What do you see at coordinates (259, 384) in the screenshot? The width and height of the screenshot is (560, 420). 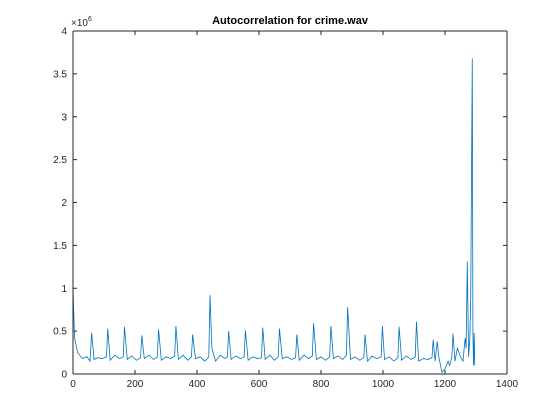 I see `x-tick-label: 600` at bounding box center [259, 384].